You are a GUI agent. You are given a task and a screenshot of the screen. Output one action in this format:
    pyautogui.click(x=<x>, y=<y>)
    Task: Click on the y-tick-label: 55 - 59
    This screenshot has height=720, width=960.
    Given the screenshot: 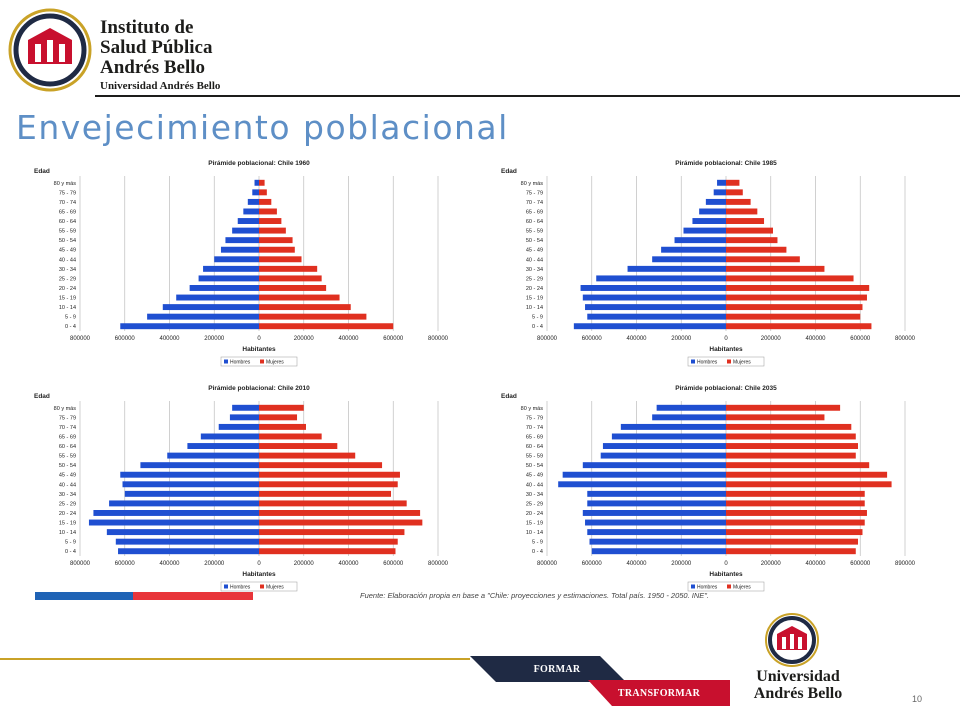 What is the action you would take?
    pyautogui.click(x=67, y=232)
    